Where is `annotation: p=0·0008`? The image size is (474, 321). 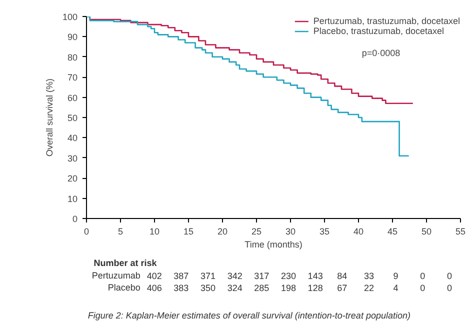
annotation: p=0·0008 is located at coordinates (381, 53).